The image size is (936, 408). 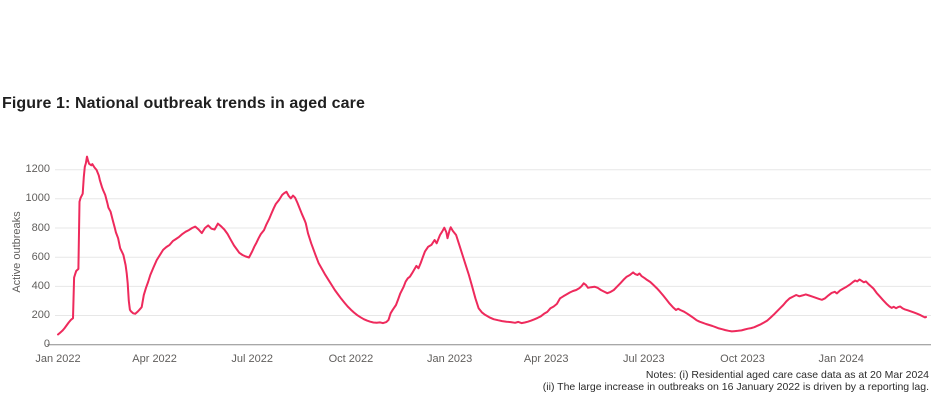 What do you see at coordinates (40, 227) in the screenshot?
I see `y-tick-label: 800` at bounding box center [40, 227].